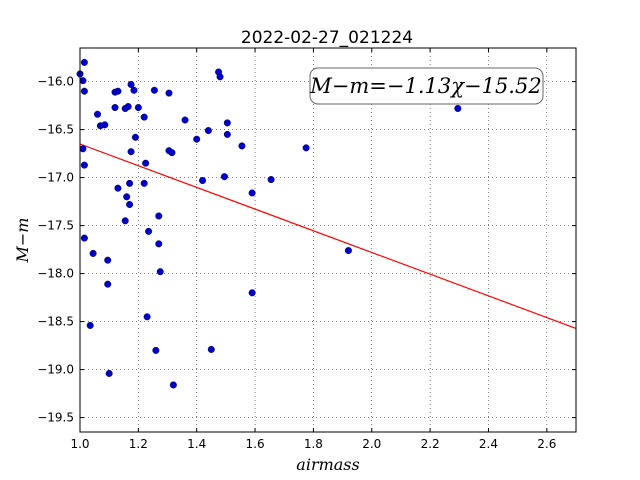 Image resolution: width=640 pixels, height=480 pixels. What do you see at coordinates (55, 370) in the screenshot?
I see `y-tick-label: −19.0` at bounding box center [55, 370].